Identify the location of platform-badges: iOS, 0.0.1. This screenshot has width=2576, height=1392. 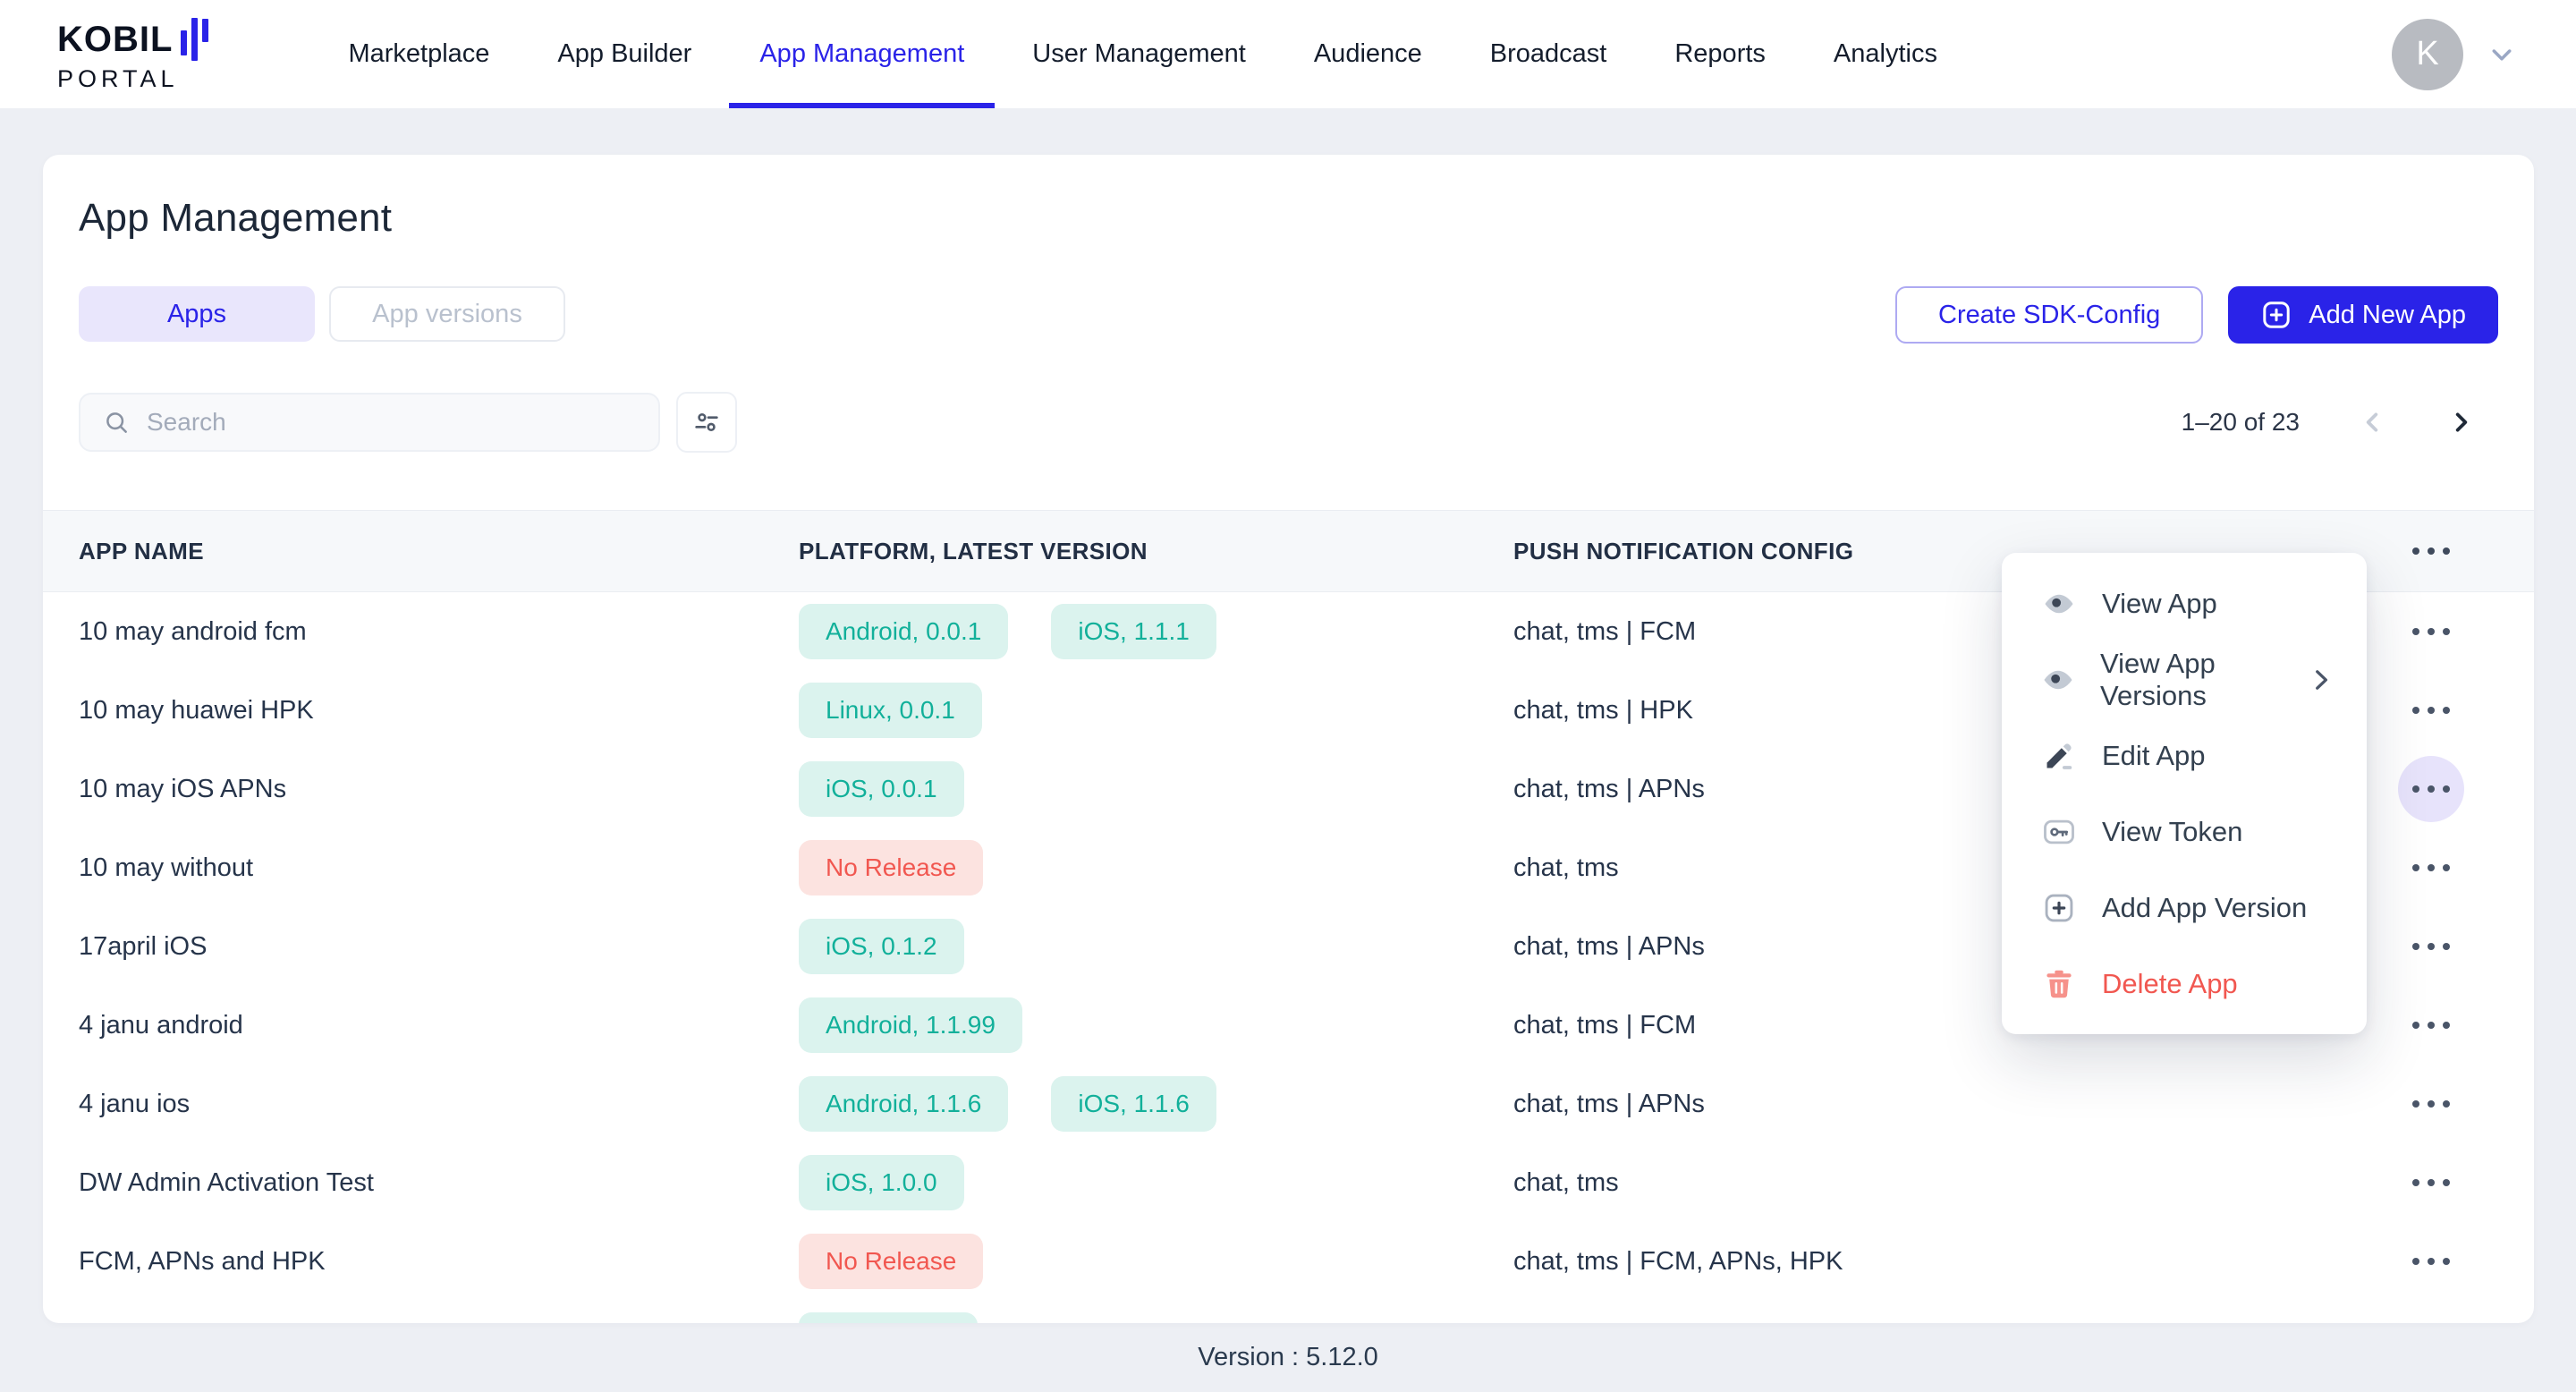
(1156, 789).